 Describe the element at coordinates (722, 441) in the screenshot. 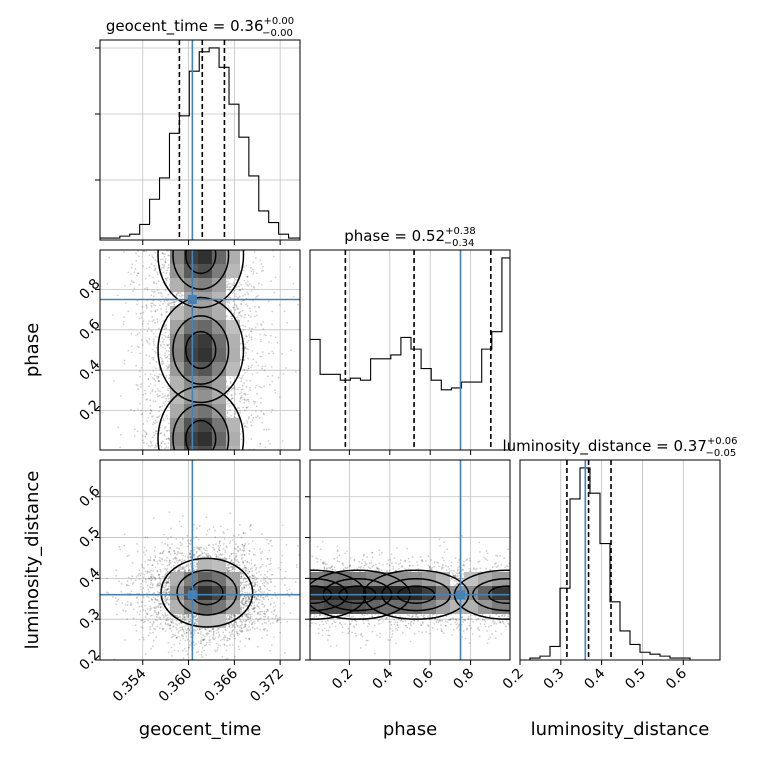

I see `title-sup: +0.06` at that location.